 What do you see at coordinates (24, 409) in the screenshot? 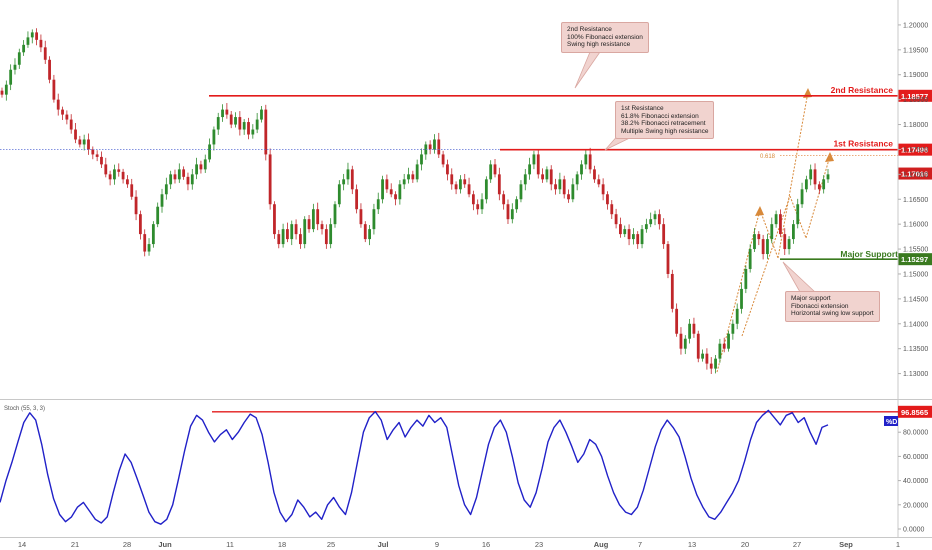
I see `stochastic-label: Stoch (55, 3, 3)` at bounding box center [24, 409].